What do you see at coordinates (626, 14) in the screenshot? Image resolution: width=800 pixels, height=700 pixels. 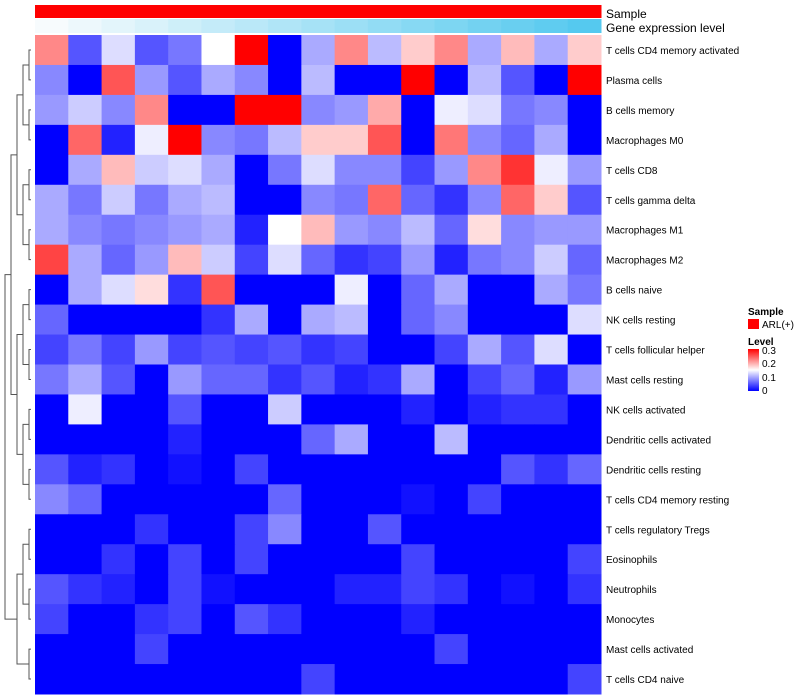 I see `sample-annotation-label: Sample` at bounding box center [626, 14].